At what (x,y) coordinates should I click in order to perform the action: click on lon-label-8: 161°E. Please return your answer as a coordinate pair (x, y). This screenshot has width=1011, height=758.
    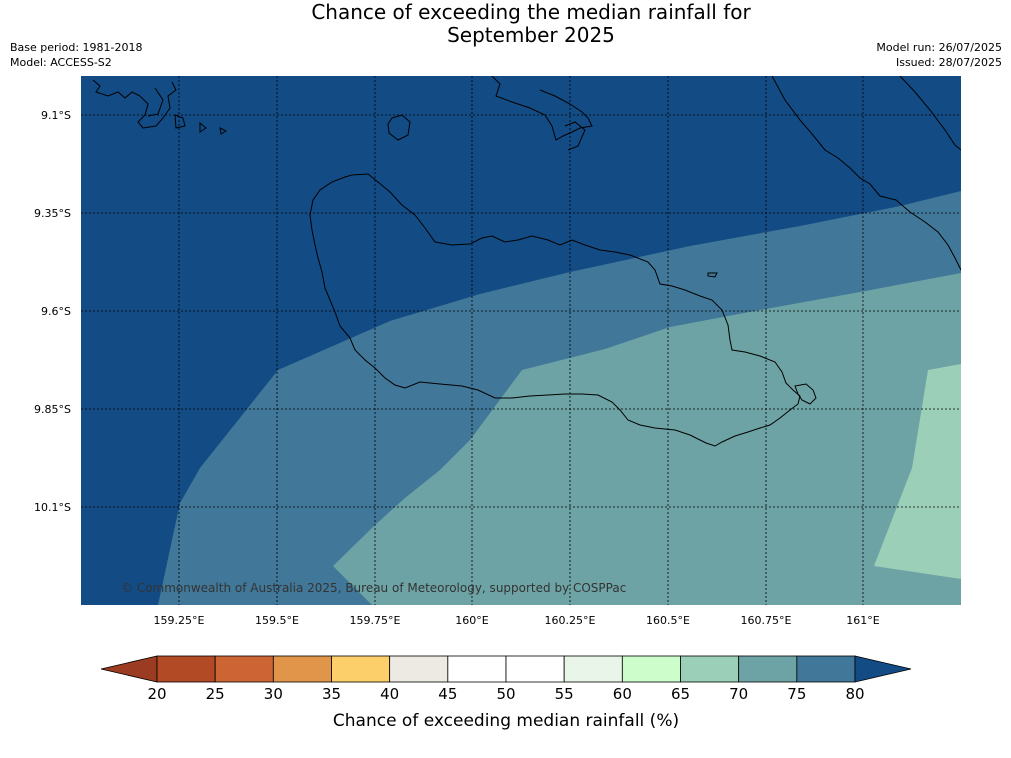
    Looking at the image, I should click on (862, 620).